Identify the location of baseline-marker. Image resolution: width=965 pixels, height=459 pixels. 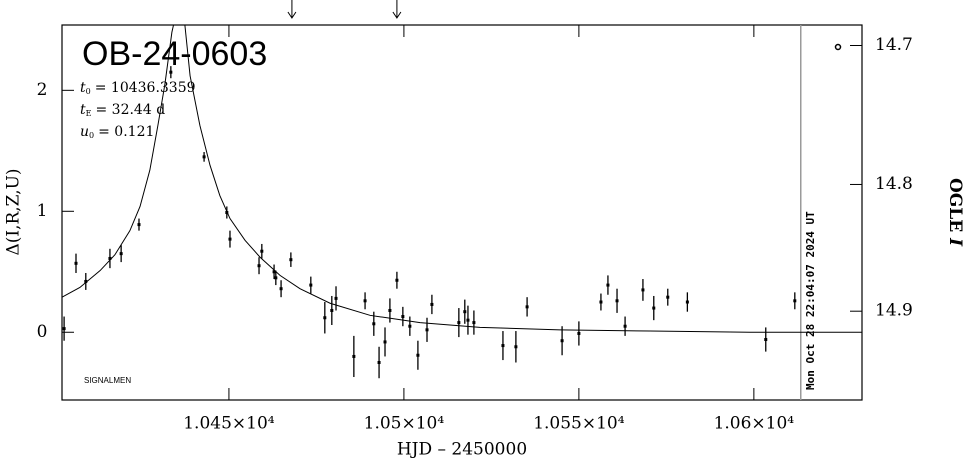
(838, 47).